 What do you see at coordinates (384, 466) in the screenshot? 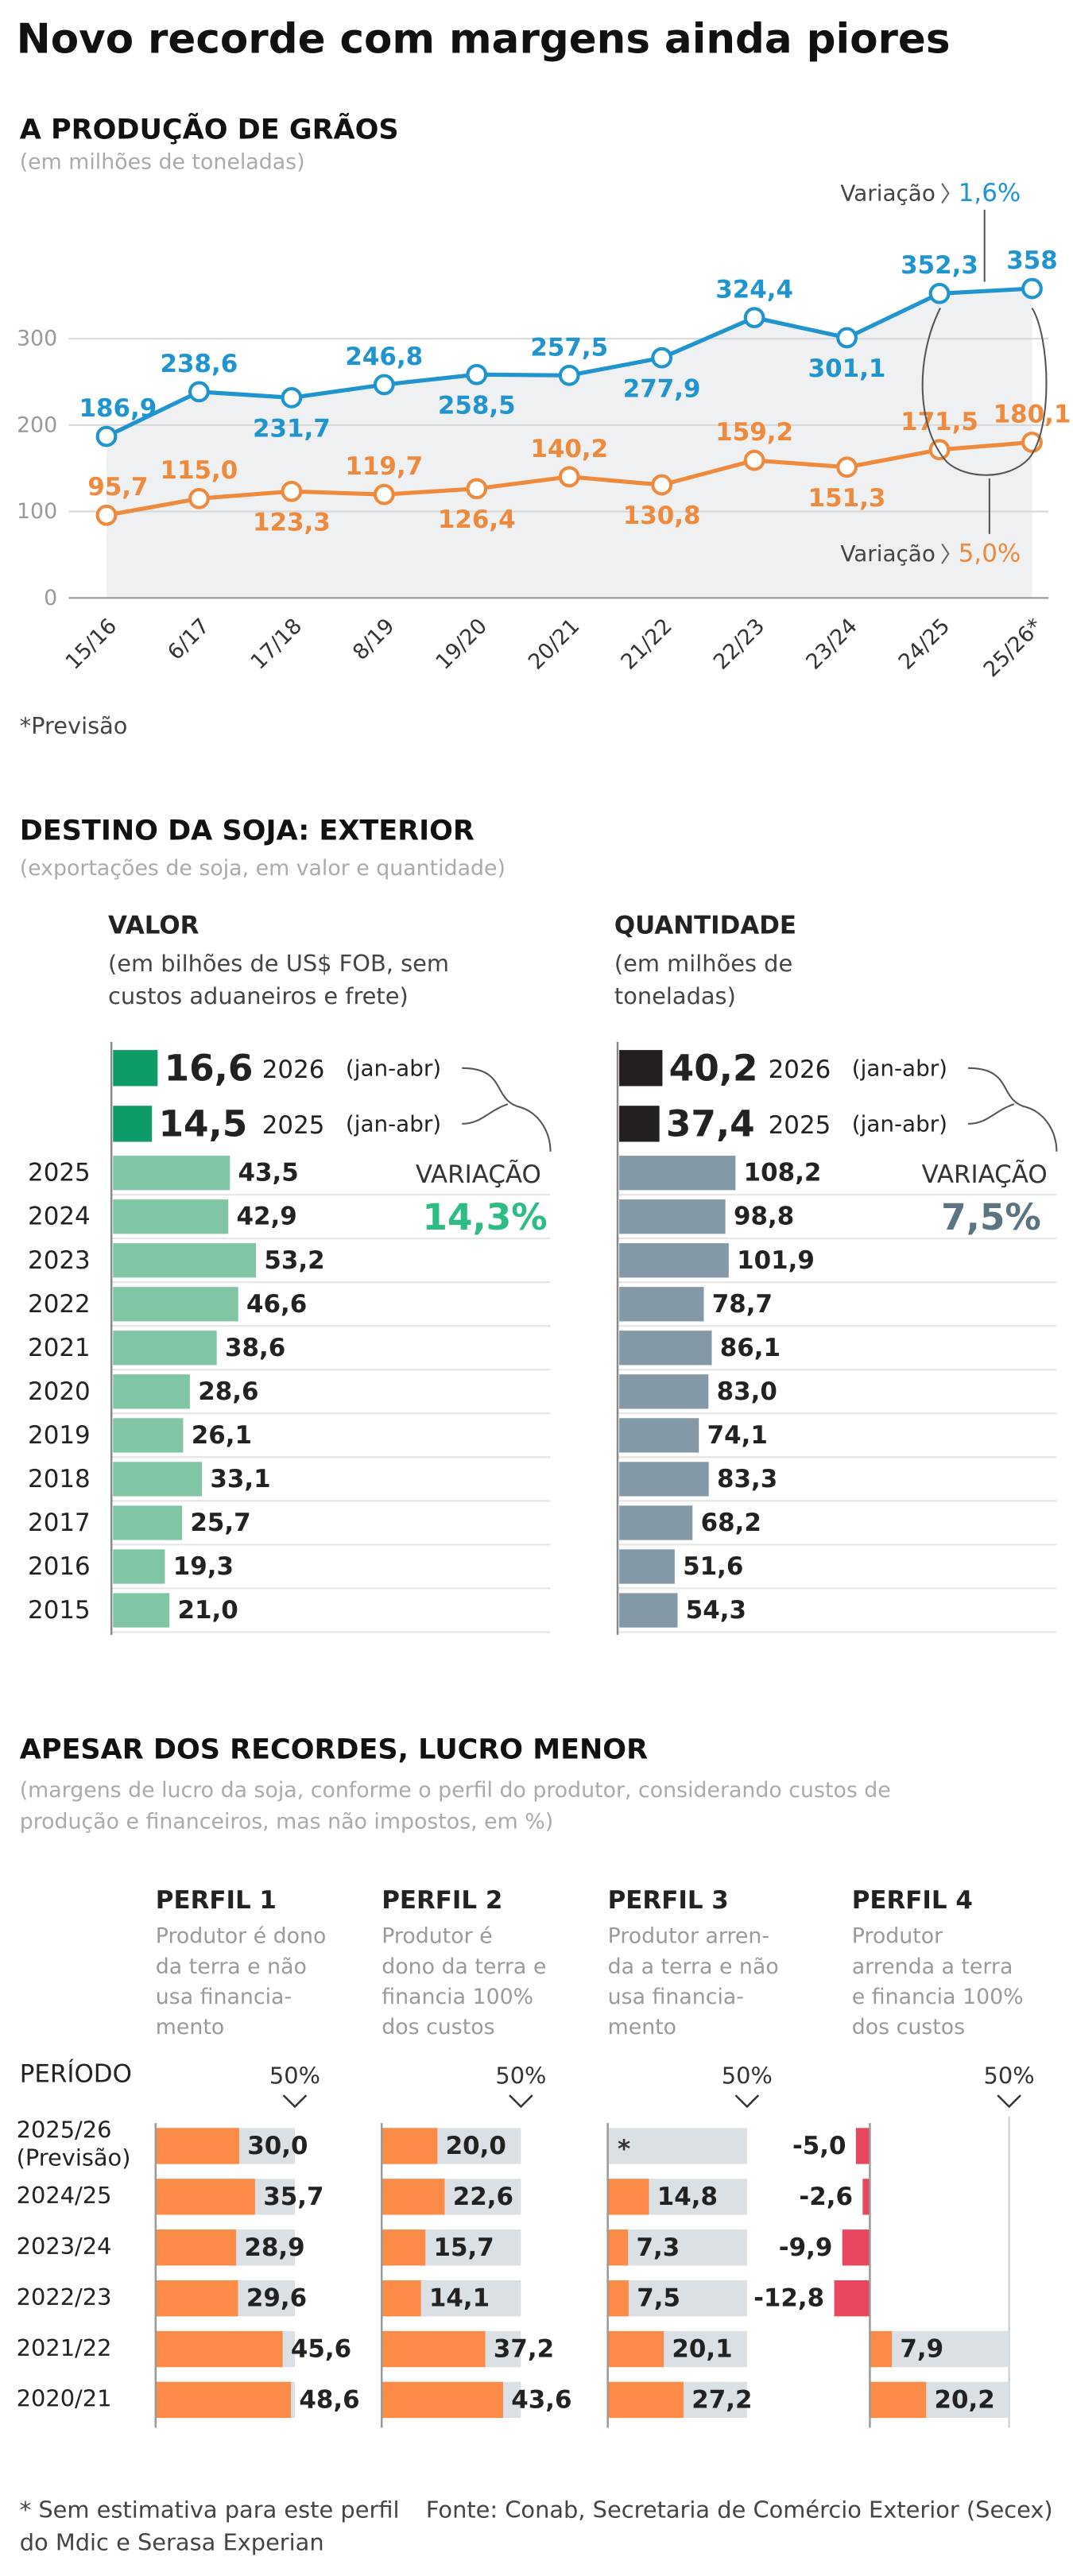
I see `value-label: 119,7` at bounding box center [384, 466].